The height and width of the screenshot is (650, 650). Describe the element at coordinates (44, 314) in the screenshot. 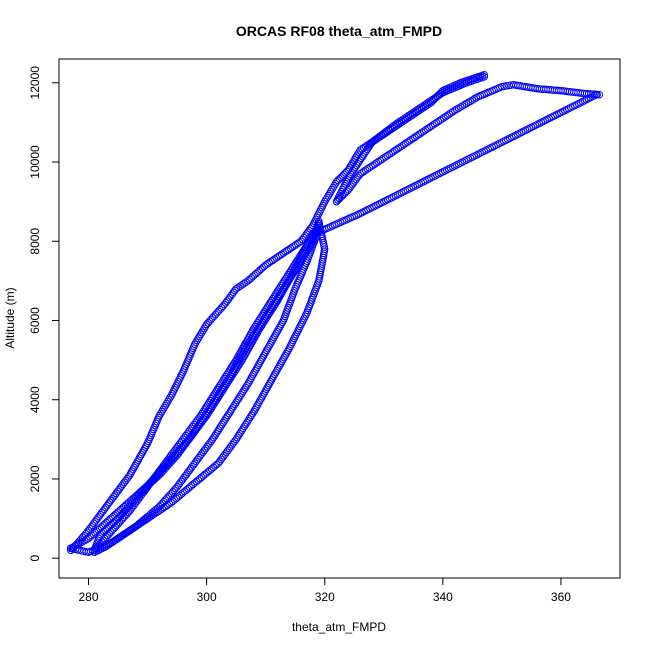

I see `y-axis: 0 2000 4000 6000 8000 10000 12000` at that location.